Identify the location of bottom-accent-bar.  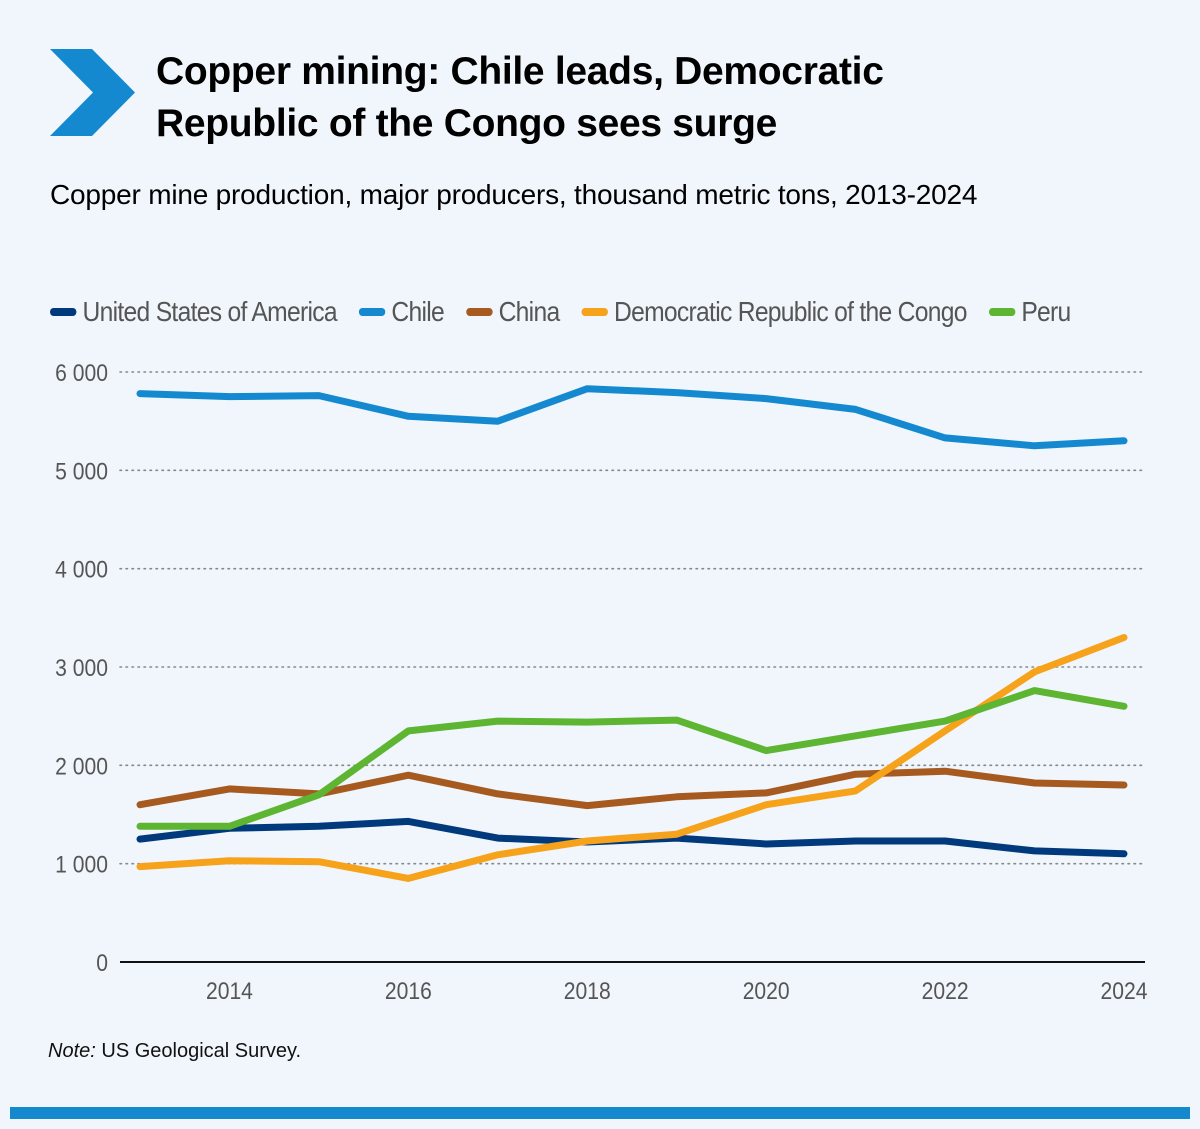
(600, 1113).